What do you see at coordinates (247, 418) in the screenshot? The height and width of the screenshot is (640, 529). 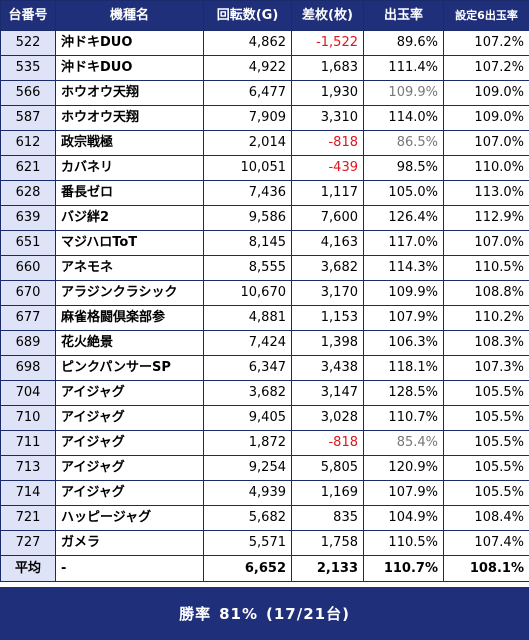 I see `spins-value: 9,405` at bounding box center [247, 418].